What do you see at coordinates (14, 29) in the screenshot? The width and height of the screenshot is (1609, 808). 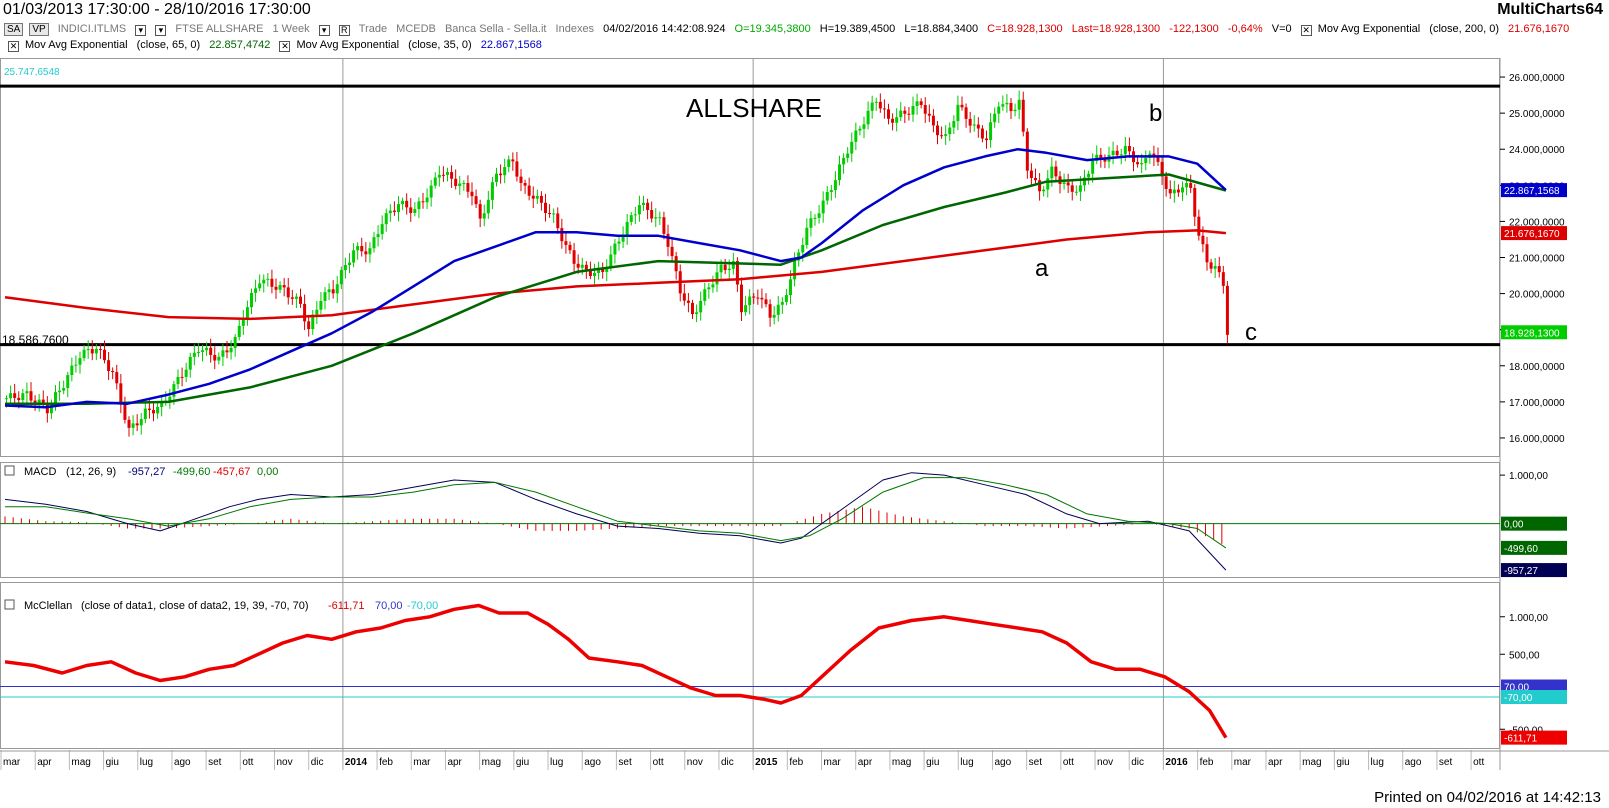 I see `sa-button: SA` at bounding box center [14, 29].